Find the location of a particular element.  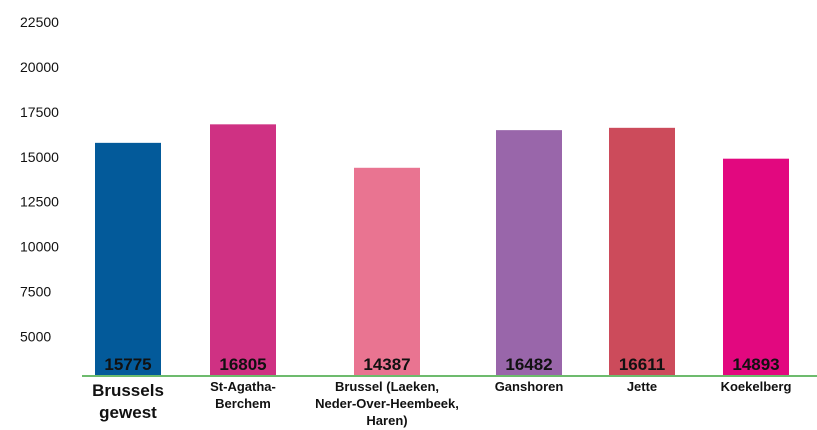

x-tick-label: Jette is located at coordinates (642, 386).